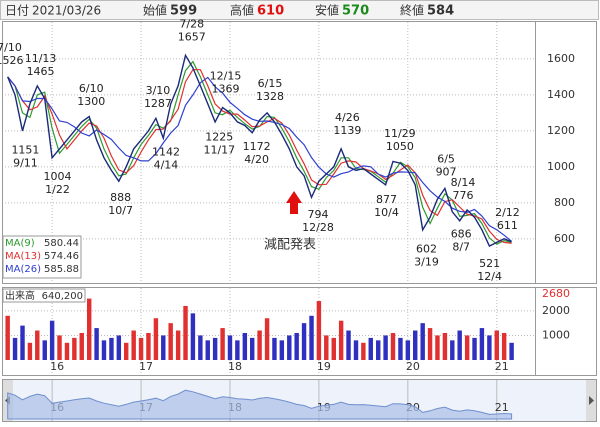  I want to click on close: 584, so click(440, 11).